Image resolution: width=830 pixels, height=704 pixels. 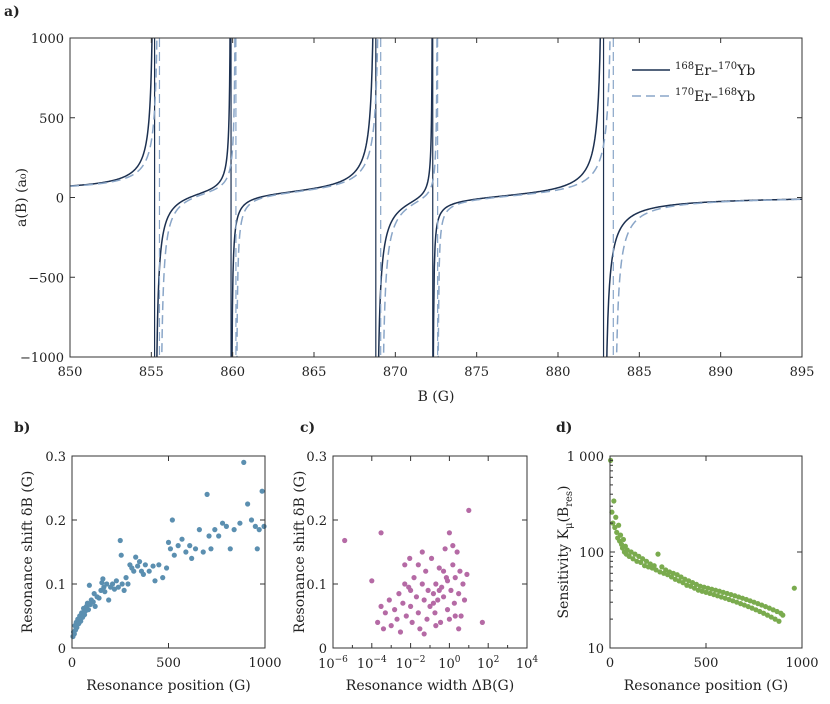 I want to click on legend-label: 170Er–168Yb, so click(x=715, y=96).